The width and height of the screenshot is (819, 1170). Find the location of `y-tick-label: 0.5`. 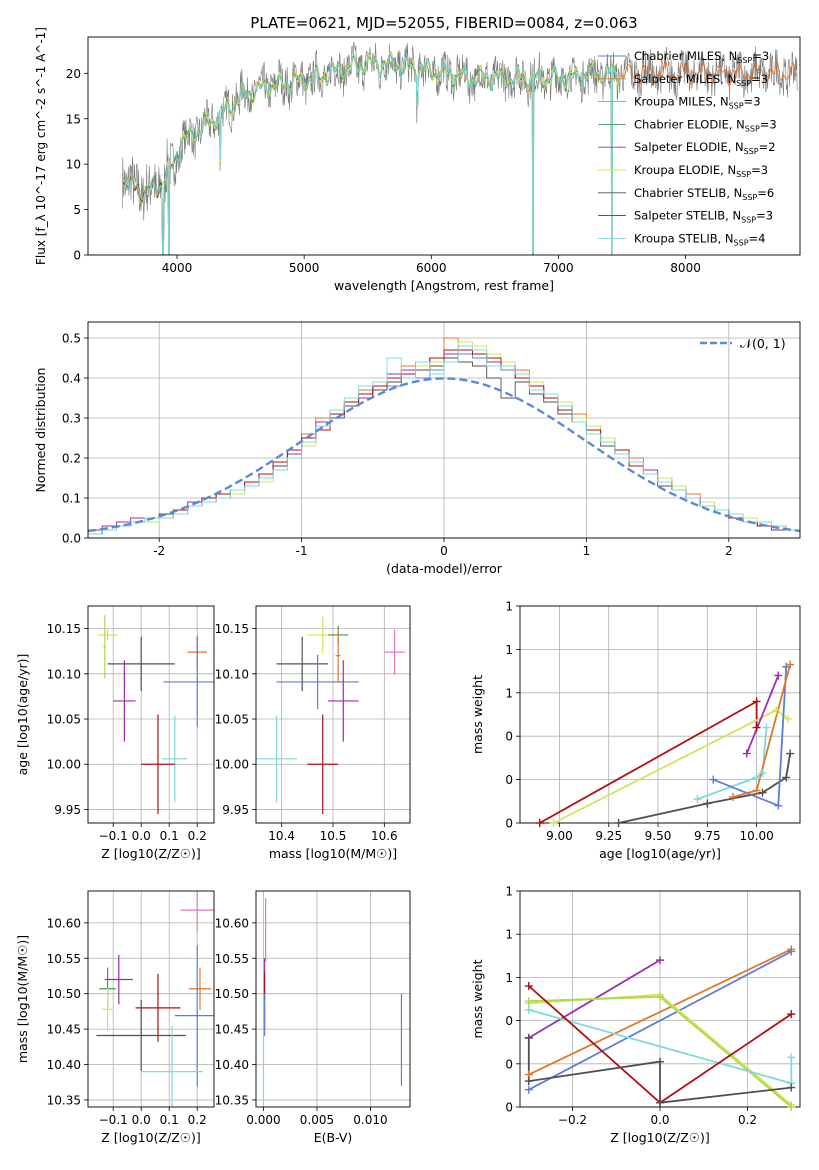

y-tick-label: 0.5 is located at coordinates (71, 339).